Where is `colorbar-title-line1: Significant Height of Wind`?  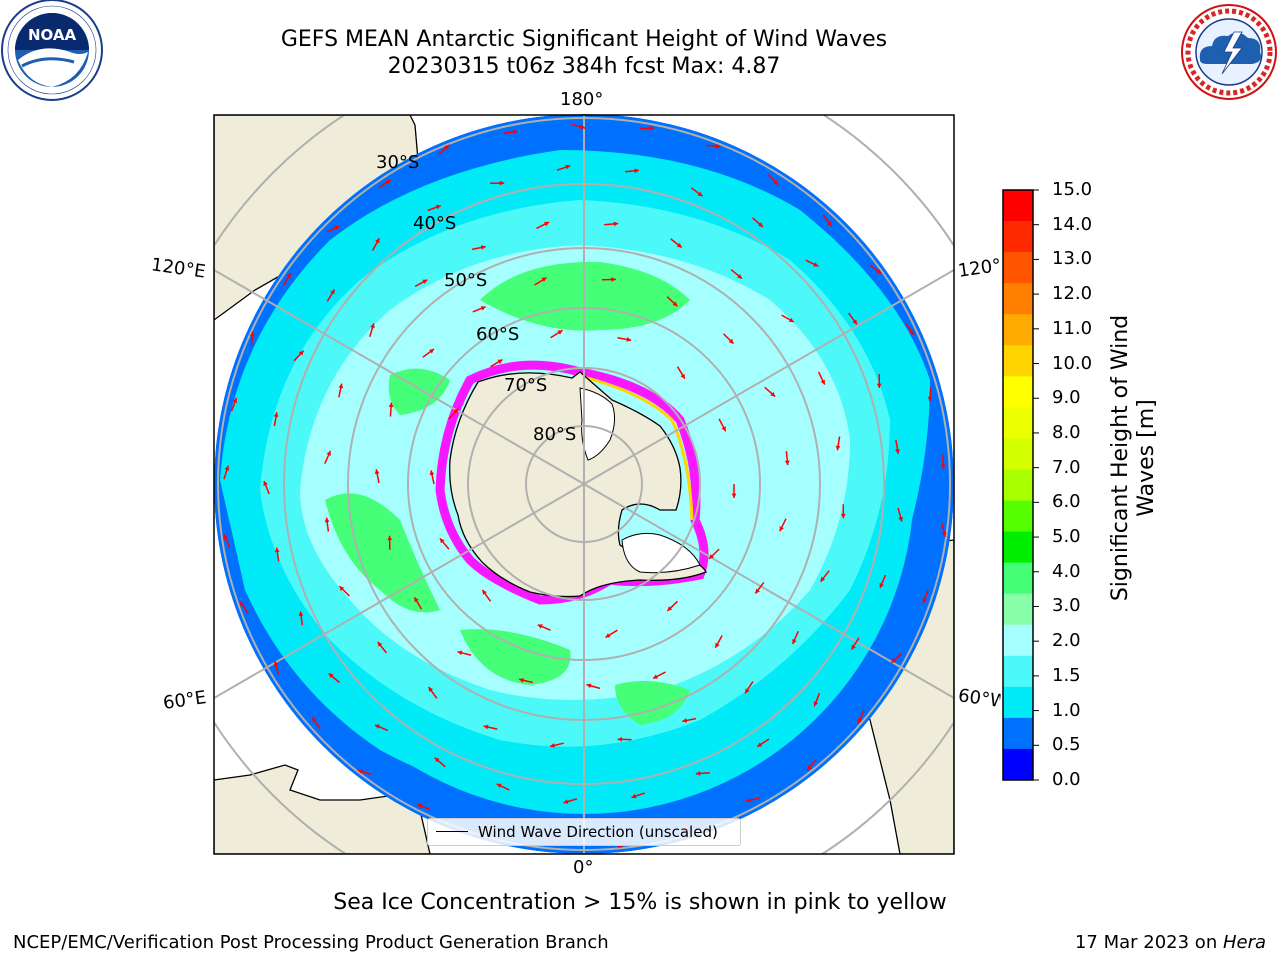
colorbar-title-line1: Significant Height of Wind is located at coordinates (1120, 458).